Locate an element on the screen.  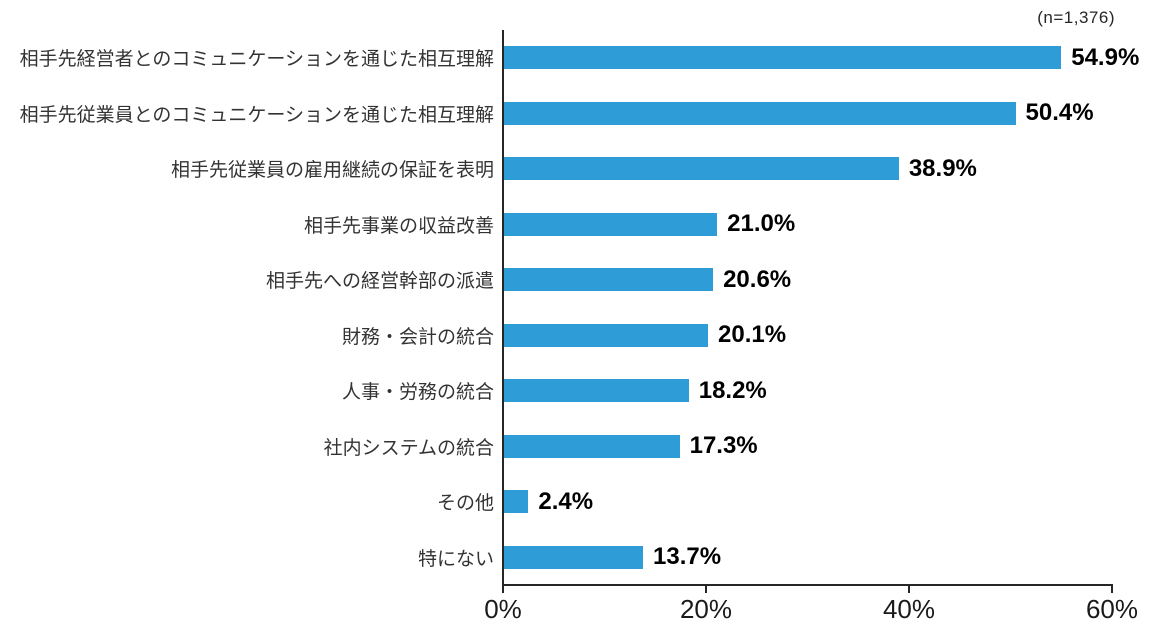
bar-value-label: 20.6% is located at coordinates (757, 279).